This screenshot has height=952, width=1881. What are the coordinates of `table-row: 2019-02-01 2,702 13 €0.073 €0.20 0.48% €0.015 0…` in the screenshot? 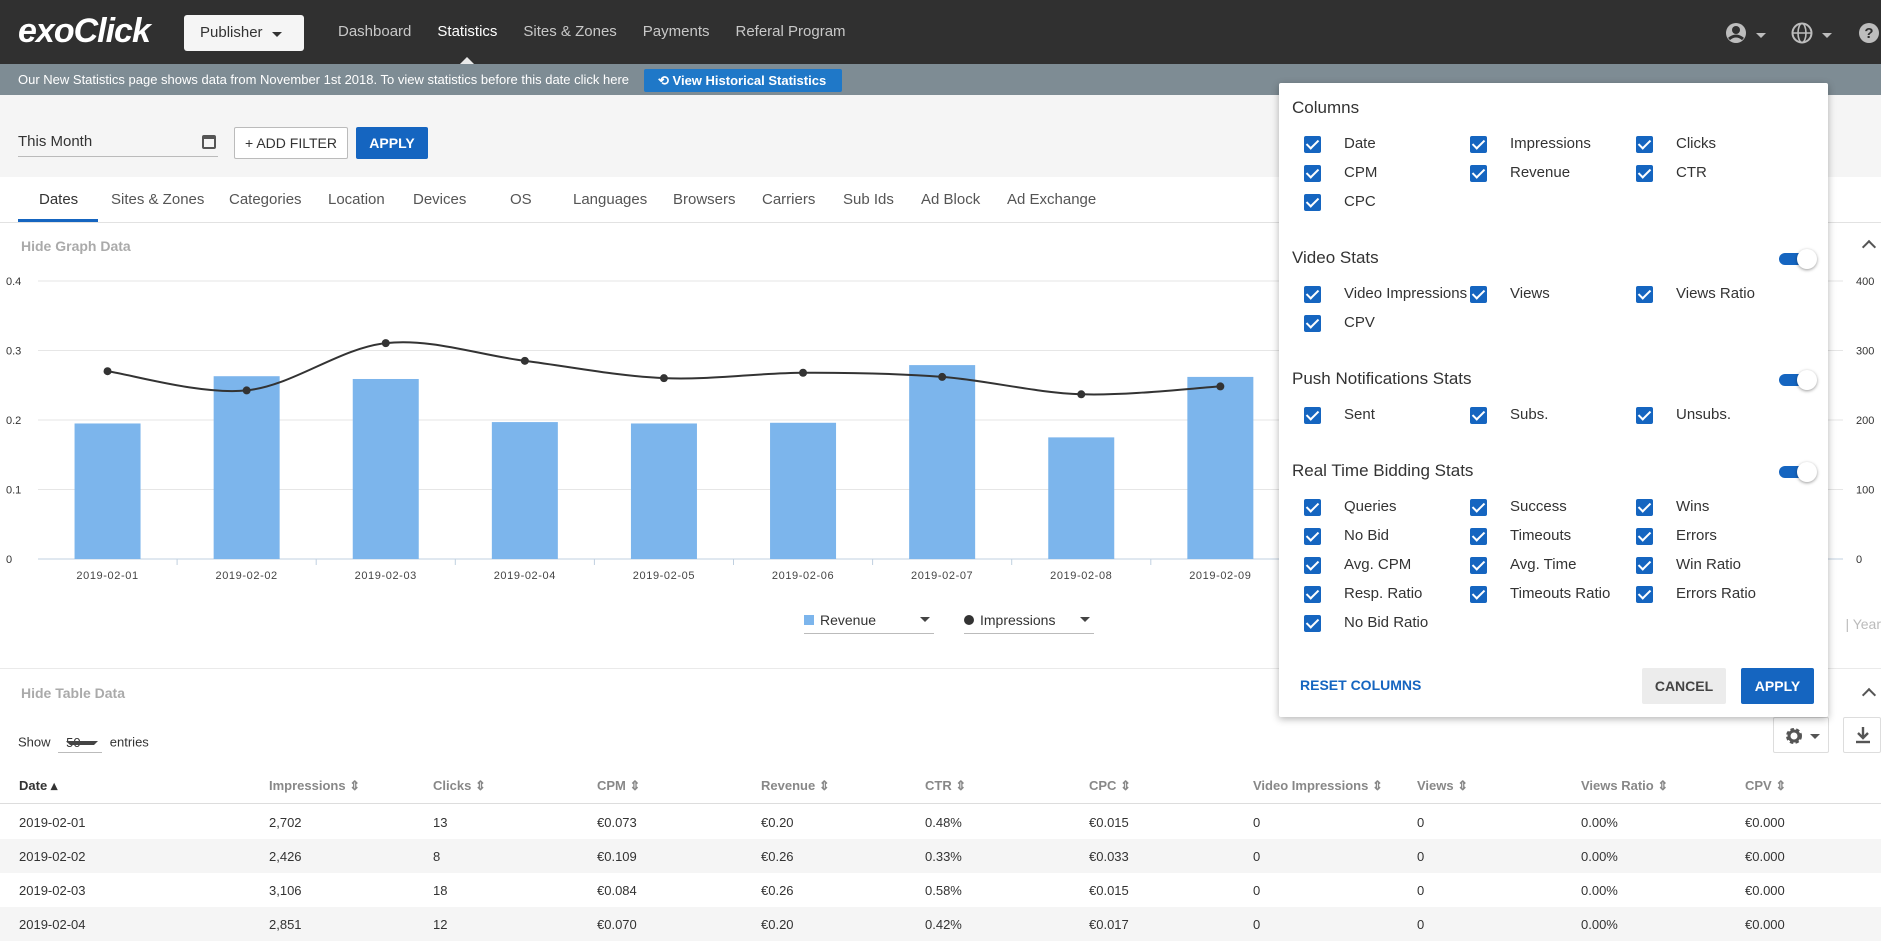 It's located at (940, 822).